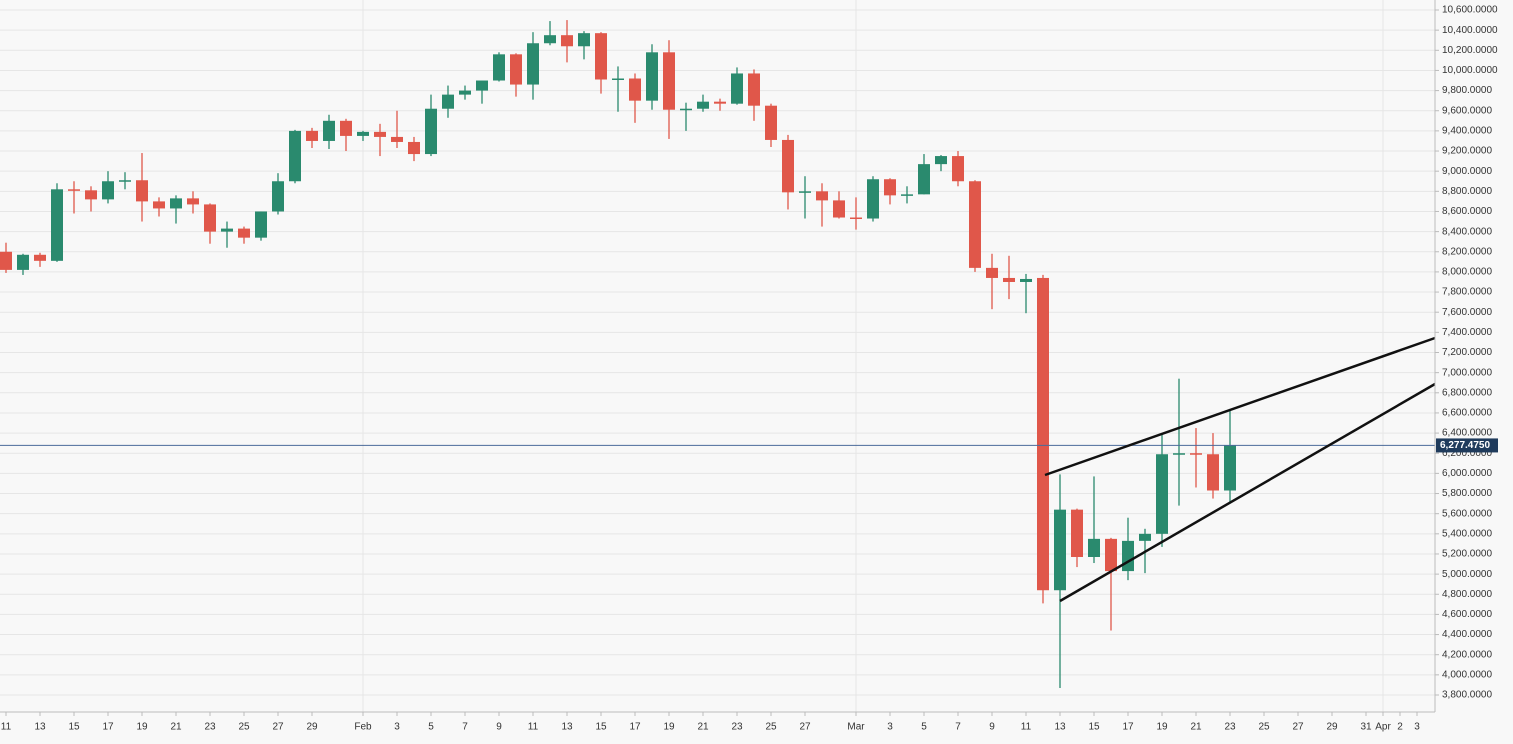 The width and height of the screenshot is (1513, 744). Describe the element at coordinates (1467, 191) in the screenshot. I see `y-tick-label: 8,800.0000` at that location.